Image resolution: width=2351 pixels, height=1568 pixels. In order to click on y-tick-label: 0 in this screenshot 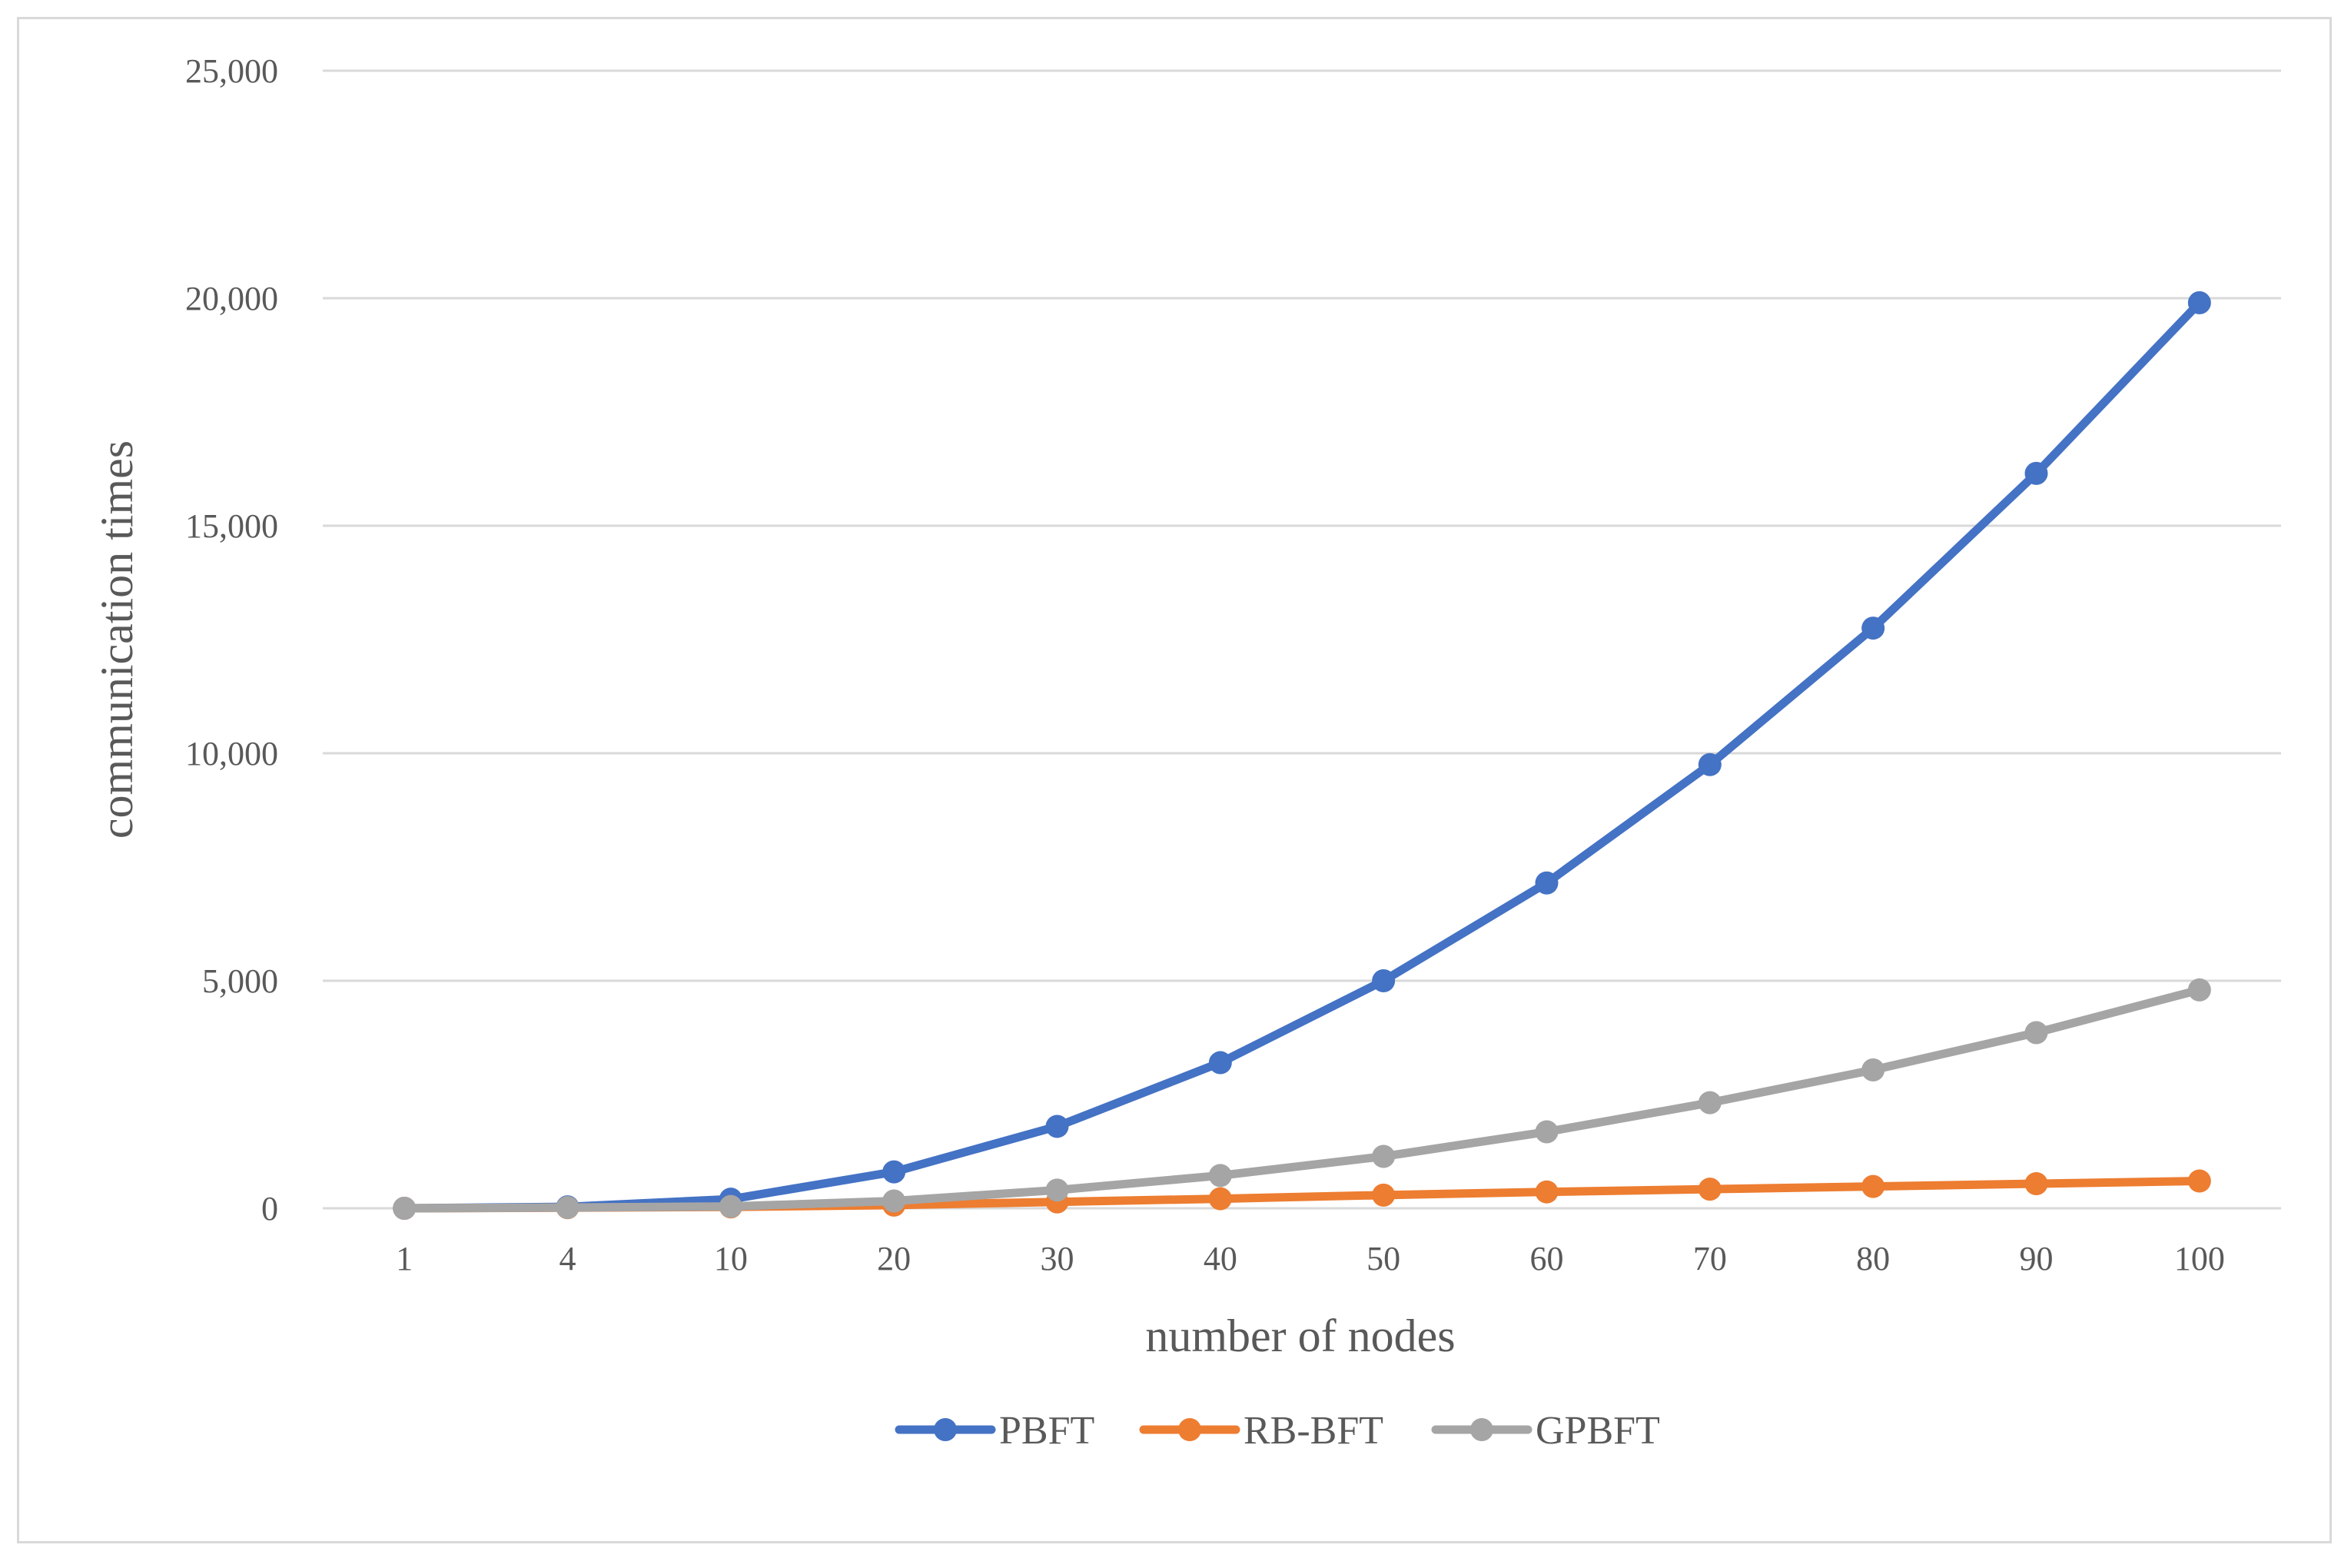, I will do `click(269, 1208)`.